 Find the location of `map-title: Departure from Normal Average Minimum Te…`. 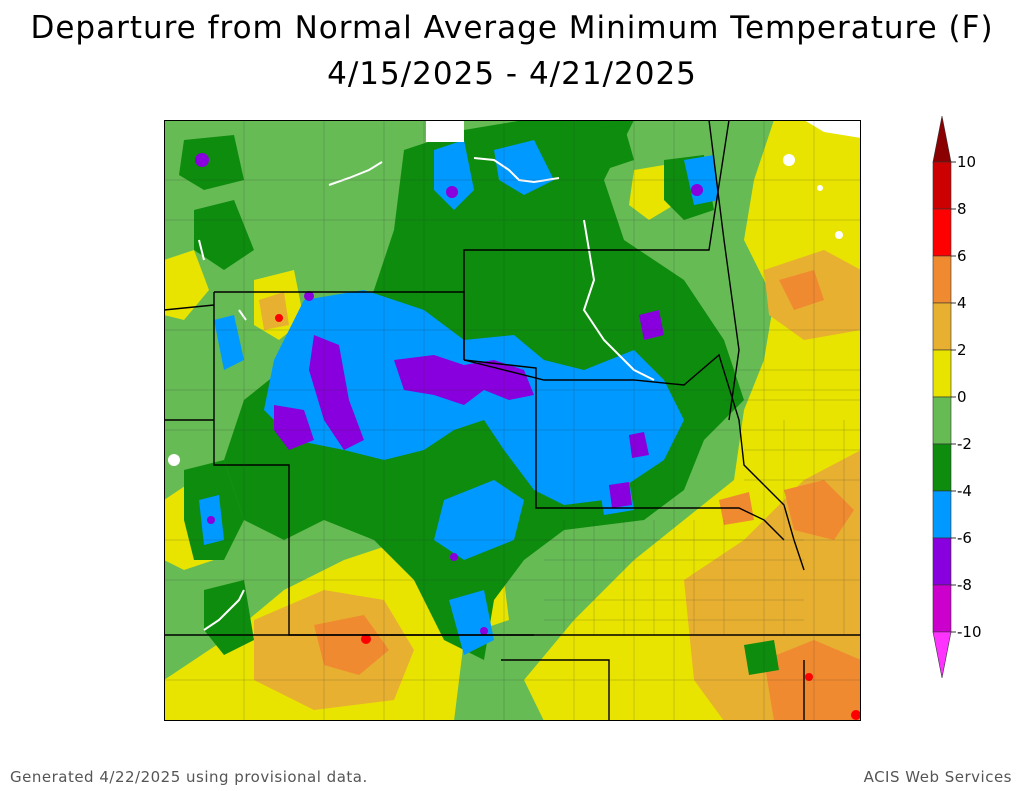

map-title: Departure from Normal Average Minimum Te… is located at coordinates (512, 28).